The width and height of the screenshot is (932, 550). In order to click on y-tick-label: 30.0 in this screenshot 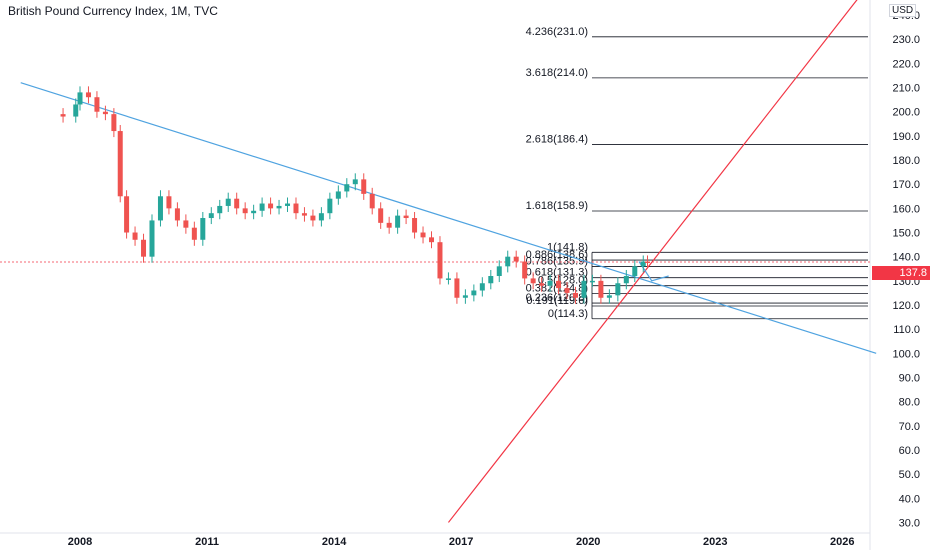, I will do `click(909, 523)`.